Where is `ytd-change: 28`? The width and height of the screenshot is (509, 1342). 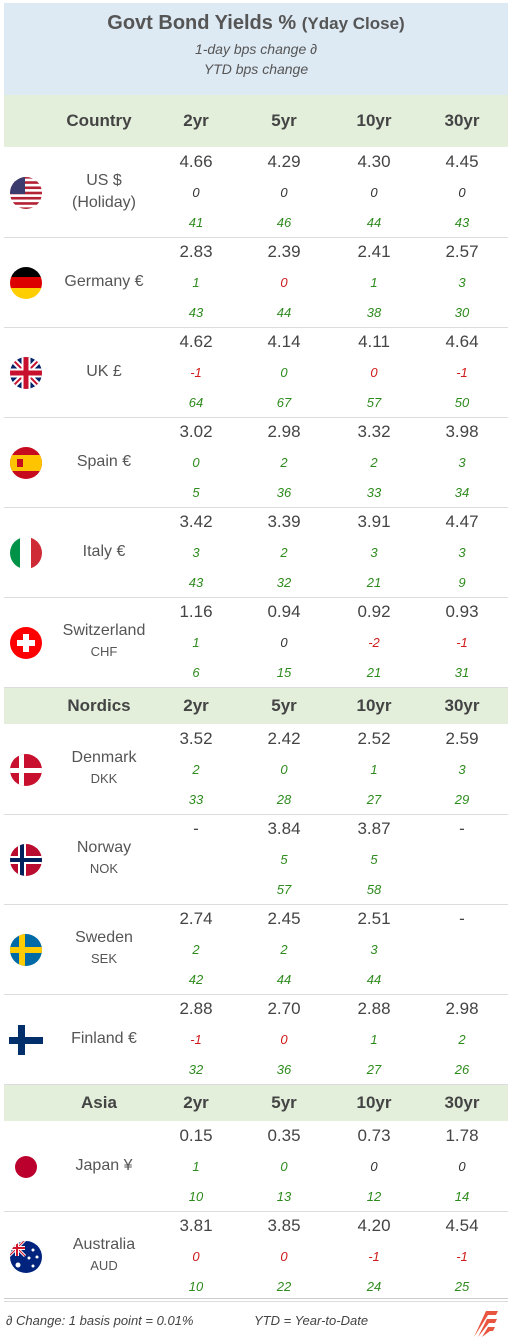 ytd-change: 28 is located at coordinates (284, 799).